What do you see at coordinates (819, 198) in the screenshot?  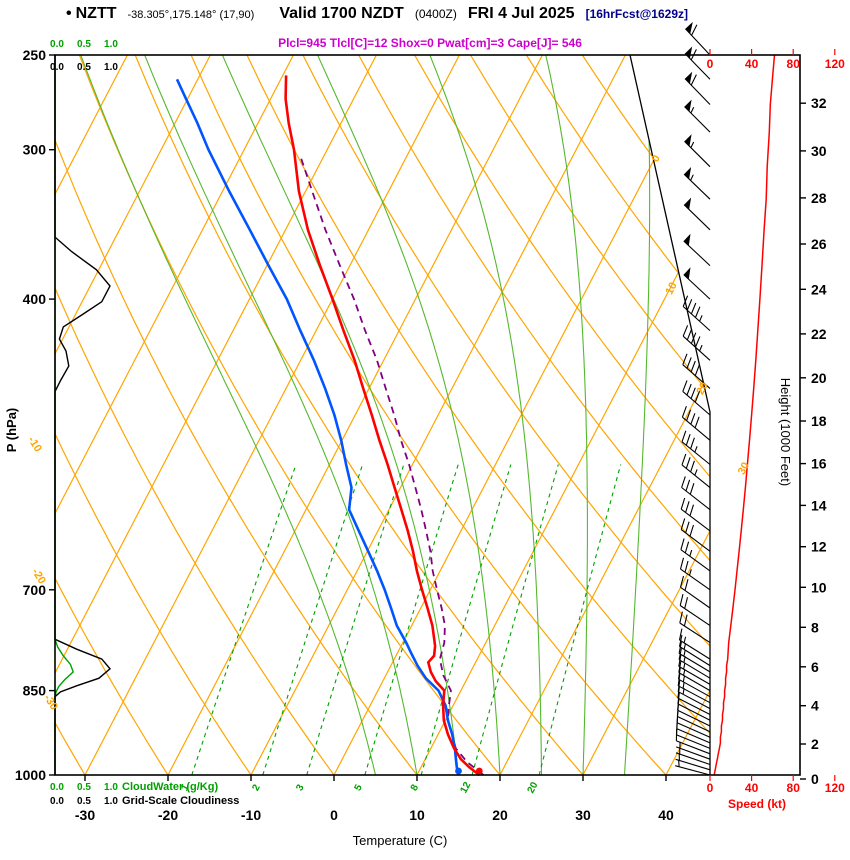 I see `height-tick-label: 28` at bounding box center [819, 198].